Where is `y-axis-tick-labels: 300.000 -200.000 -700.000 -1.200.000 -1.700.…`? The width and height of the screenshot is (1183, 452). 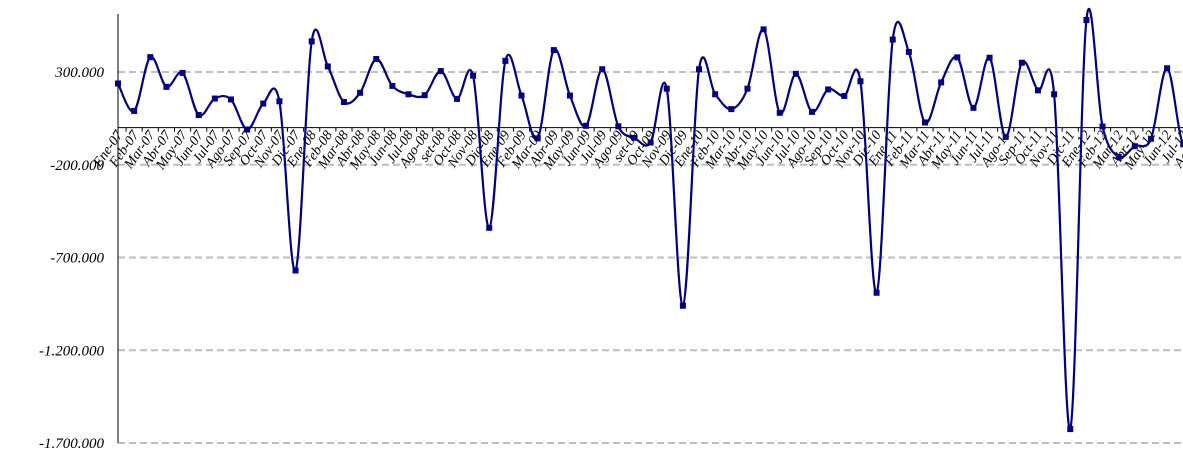 y-axis-tick-labels: 300.000 -200.000 -700.000 -1.200.000 -1.700.… is located at coordinates (72, 258).